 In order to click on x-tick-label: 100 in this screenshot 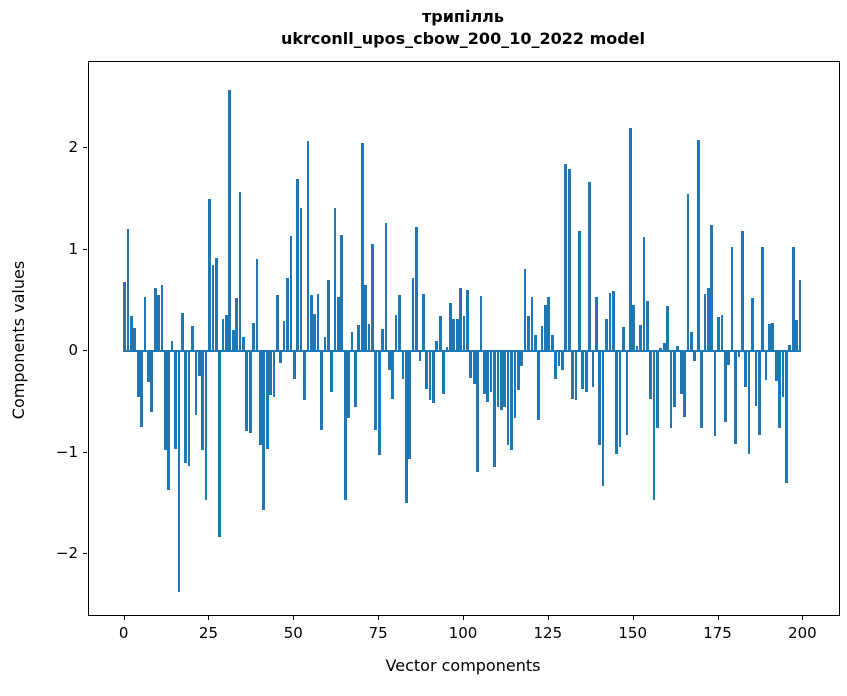, I will do `click(463, 633)`.